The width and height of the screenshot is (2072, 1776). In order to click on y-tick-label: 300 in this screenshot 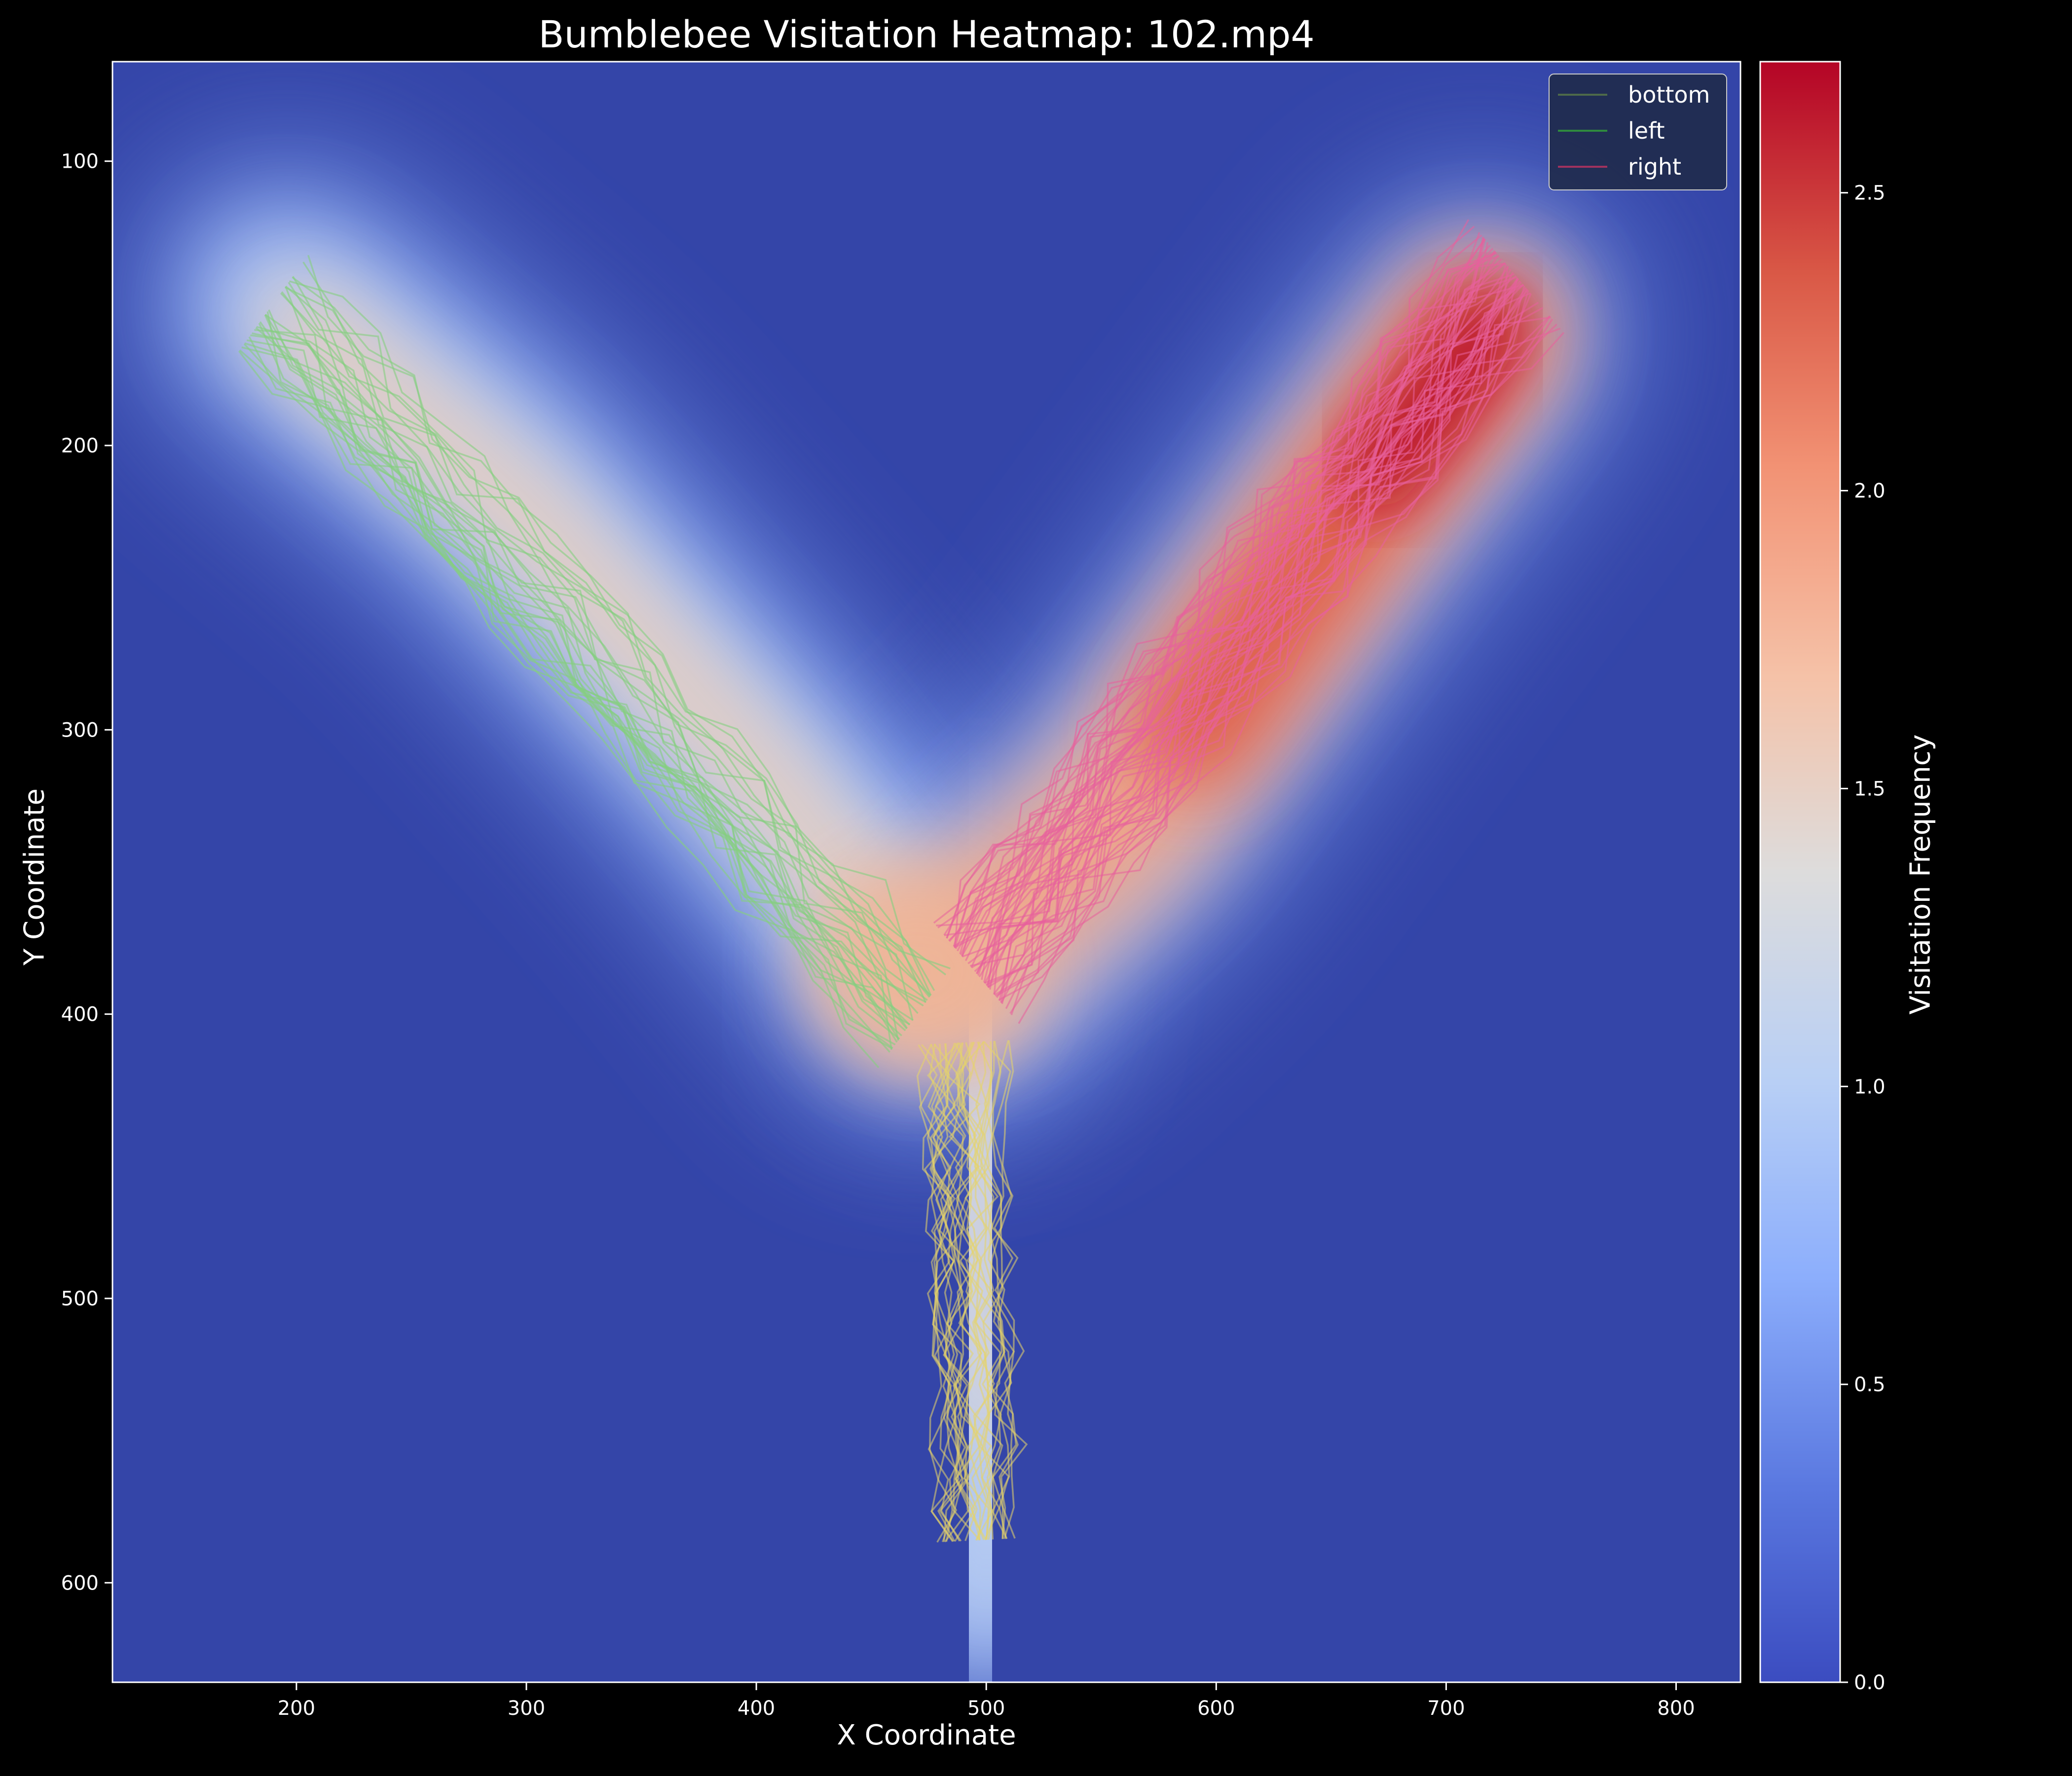, I will do `click(80, 730)`.